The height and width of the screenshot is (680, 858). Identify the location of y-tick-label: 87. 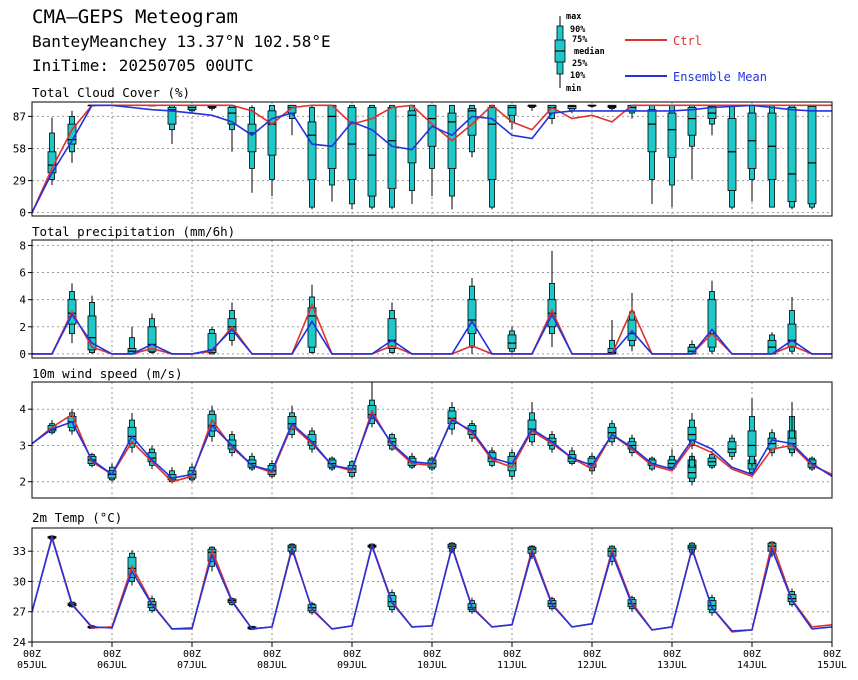
(19, 116).